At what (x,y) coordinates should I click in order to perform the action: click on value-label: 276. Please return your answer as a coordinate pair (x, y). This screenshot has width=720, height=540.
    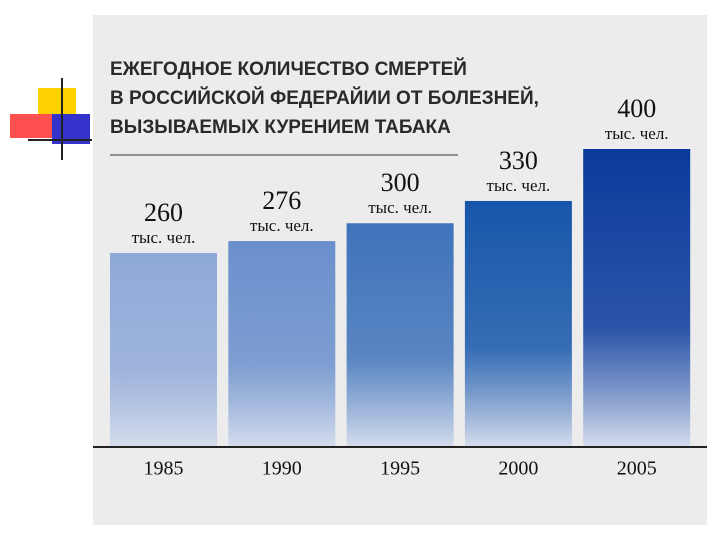
    Looking at the image, I should click on (281, 200).